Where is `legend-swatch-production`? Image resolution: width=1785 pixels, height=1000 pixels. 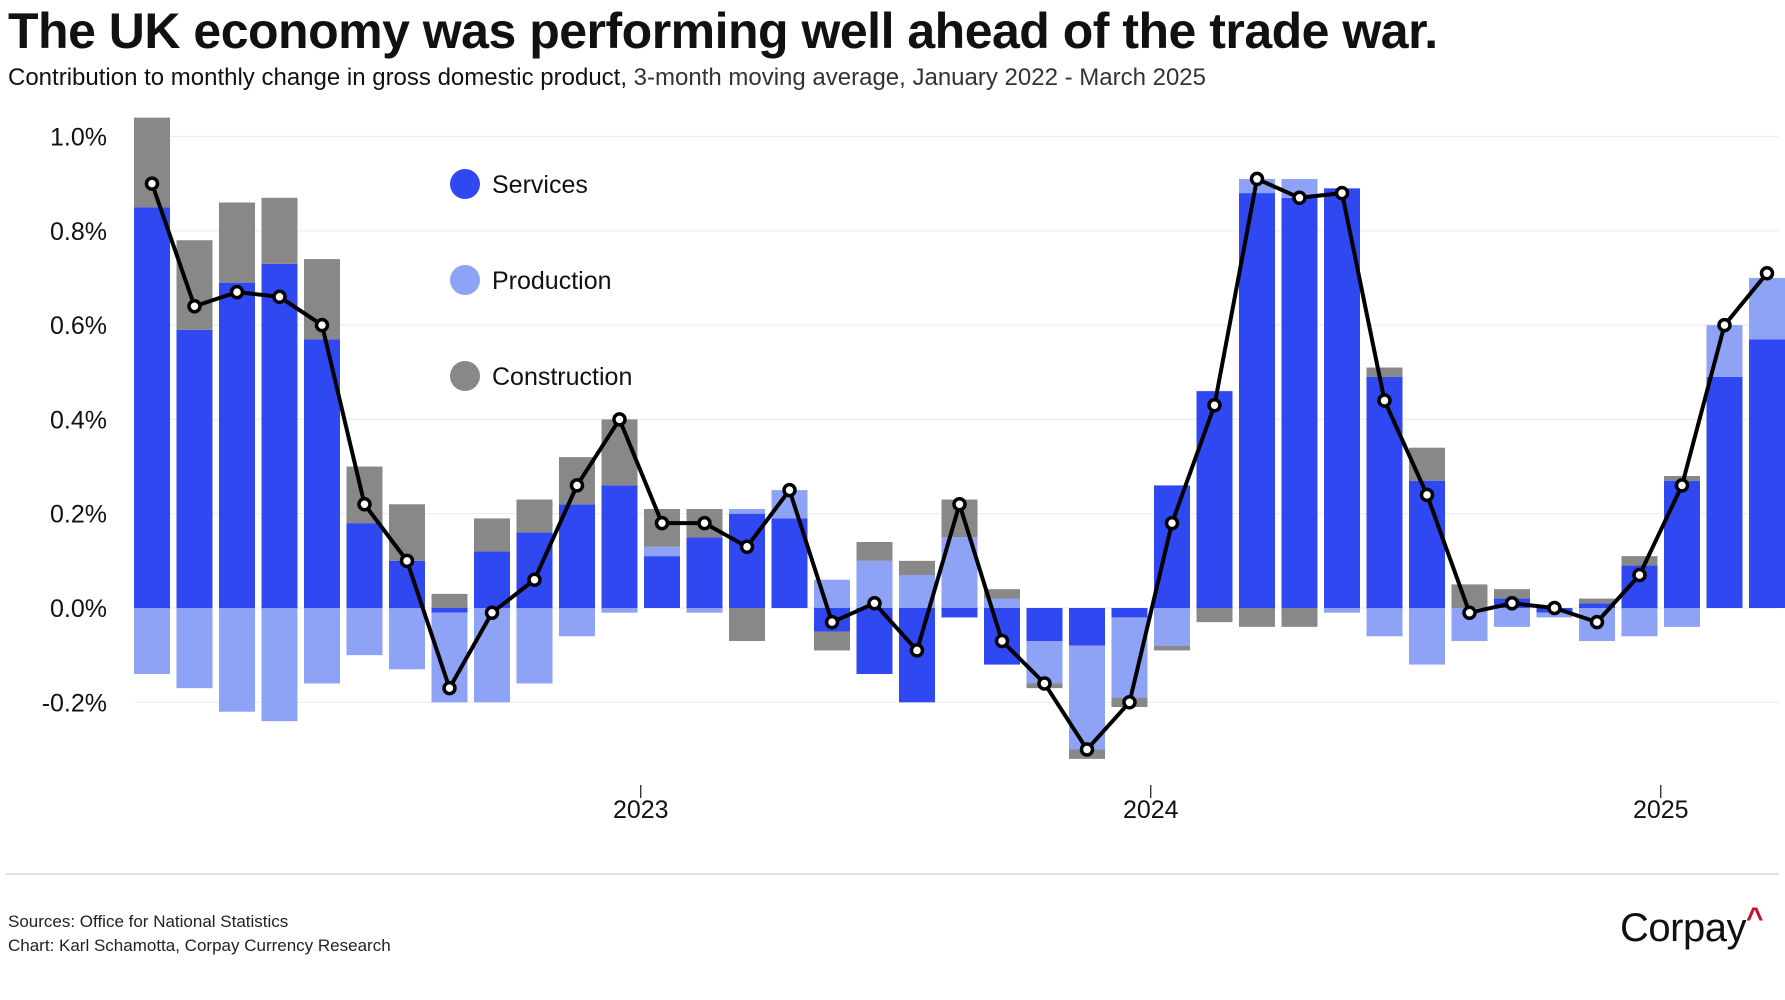 legend-swatch-production is located at coordinates (465, 280).